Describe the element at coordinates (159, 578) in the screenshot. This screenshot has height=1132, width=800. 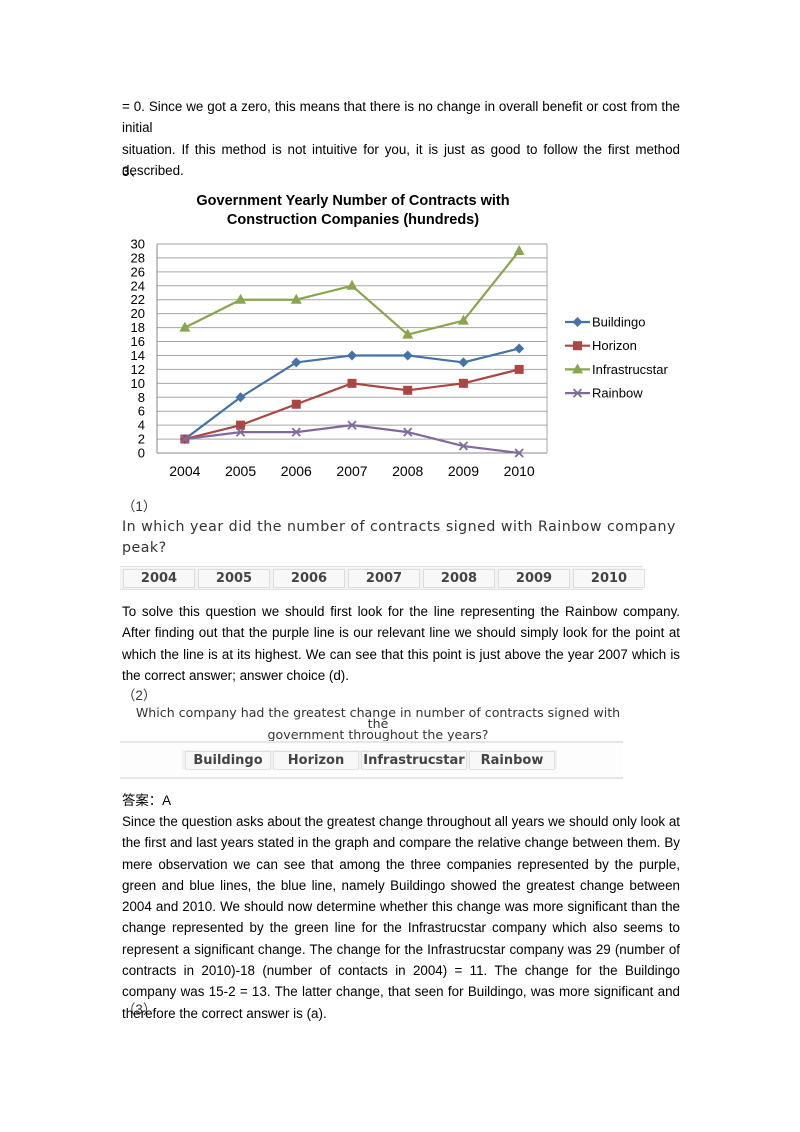
I see `q1-choice-2004: 2004` at that location.